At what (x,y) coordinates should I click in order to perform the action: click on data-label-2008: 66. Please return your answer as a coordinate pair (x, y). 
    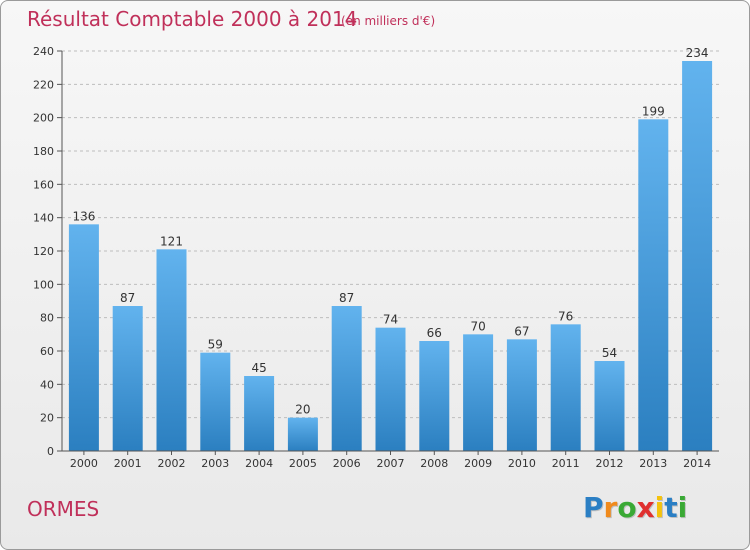
    Looking at the image, I should click on (434, 333).